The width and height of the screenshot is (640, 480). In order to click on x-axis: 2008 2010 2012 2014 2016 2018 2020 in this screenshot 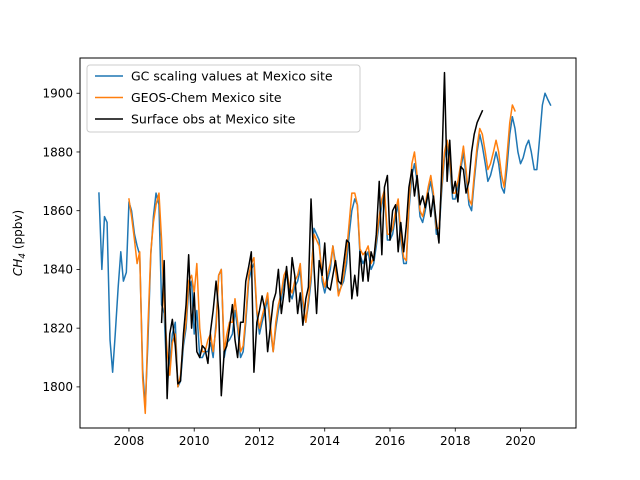, I will do `click(325, 438)`.